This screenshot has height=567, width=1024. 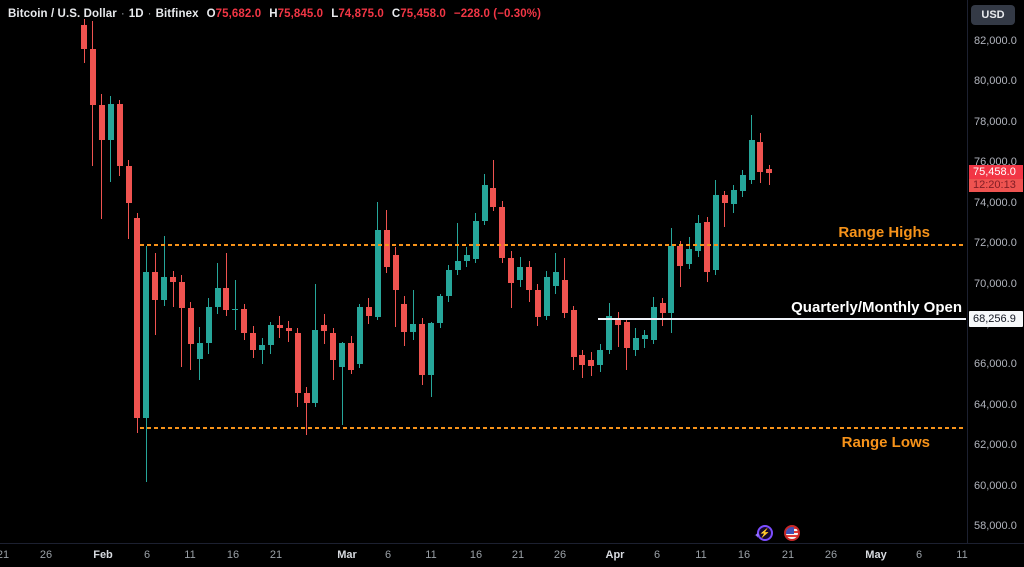 I want to click on low-label: L, so click(x=335, y=14).